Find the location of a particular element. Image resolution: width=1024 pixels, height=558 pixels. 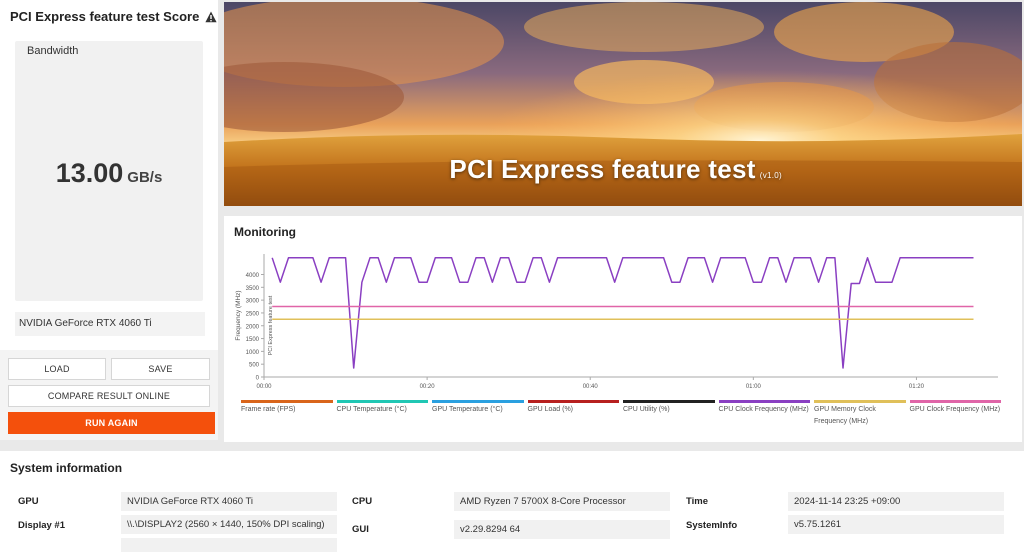

banner-version: (v1.0) is located at coordinates (770, 175).